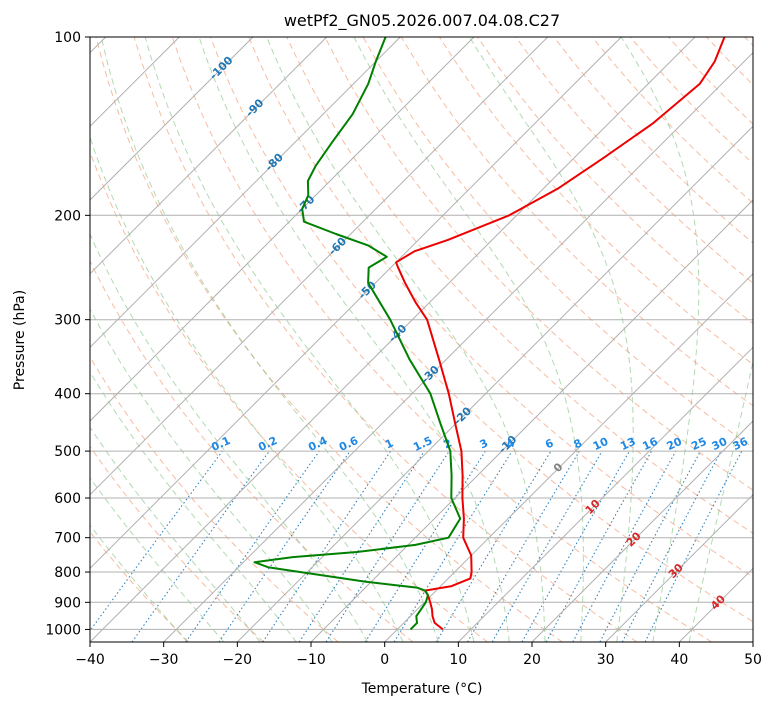  I want to click on x-tick-label: 30, so click(606, 660).